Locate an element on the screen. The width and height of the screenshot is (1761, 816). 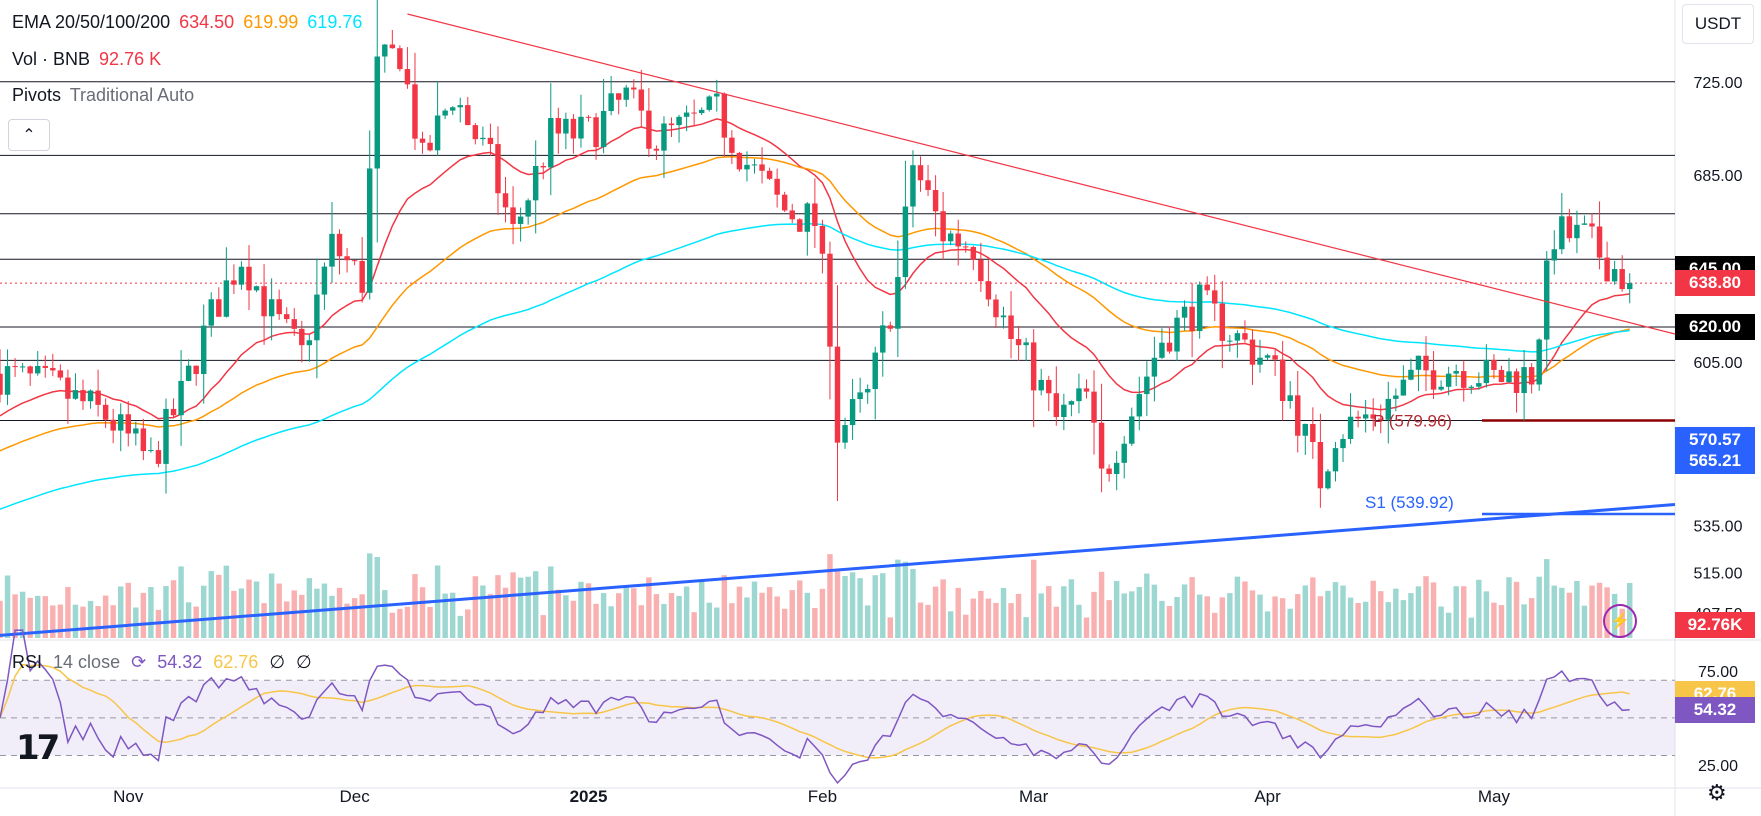
refresh-icon: ⟳ is located at coordinates (139, 662).